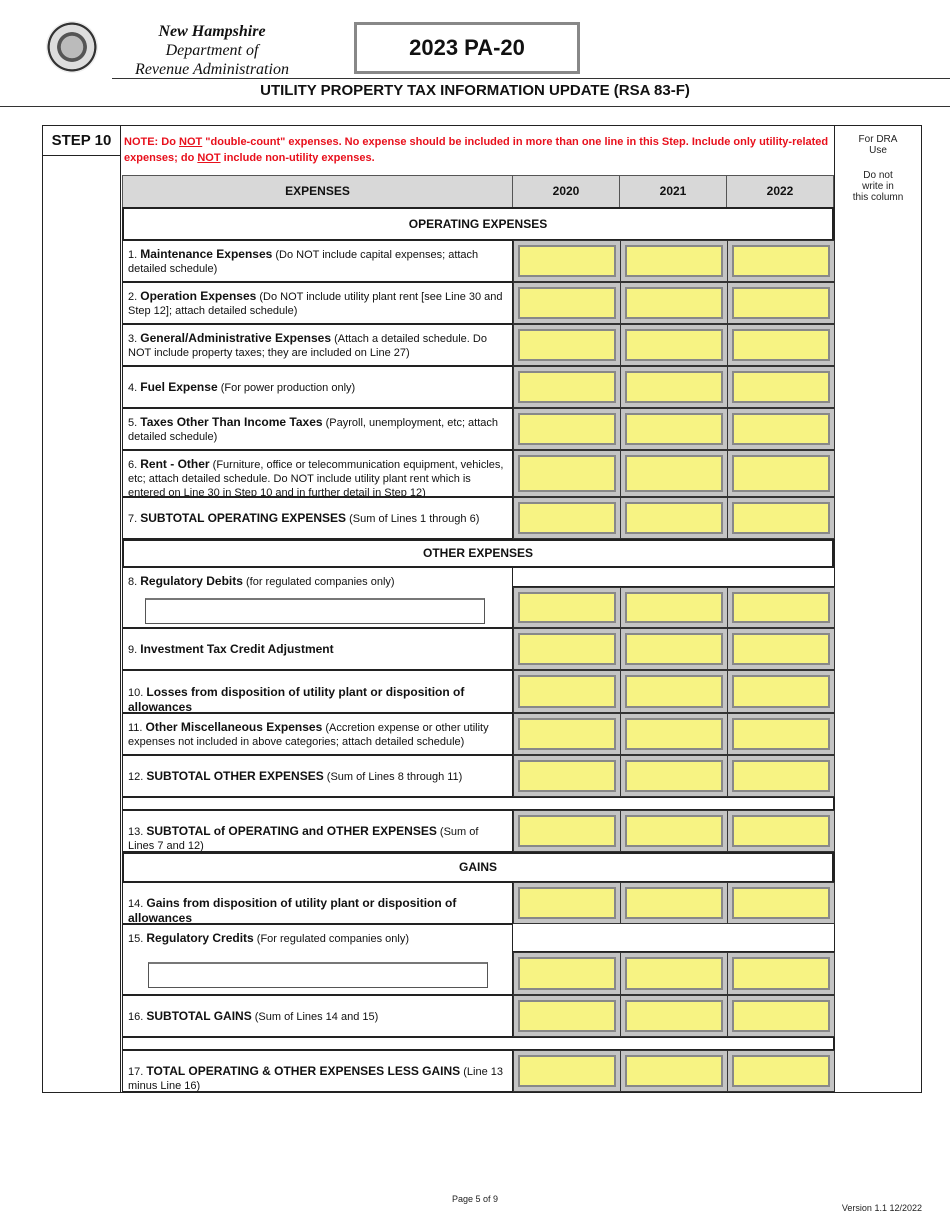  Describe the element at coordinates (878, 175) in the screenshot. I see `dra-text: Do not` at that location.